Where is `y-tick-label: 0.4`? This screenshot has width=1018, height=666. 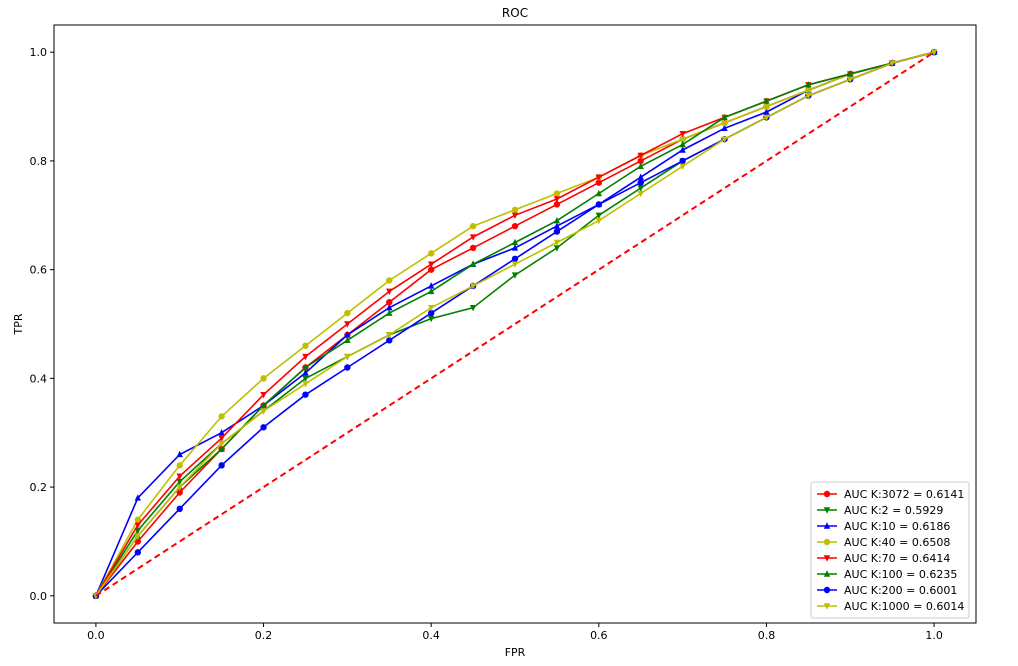
y-tick-label: 0.4 is located at coordinates (39, 378).